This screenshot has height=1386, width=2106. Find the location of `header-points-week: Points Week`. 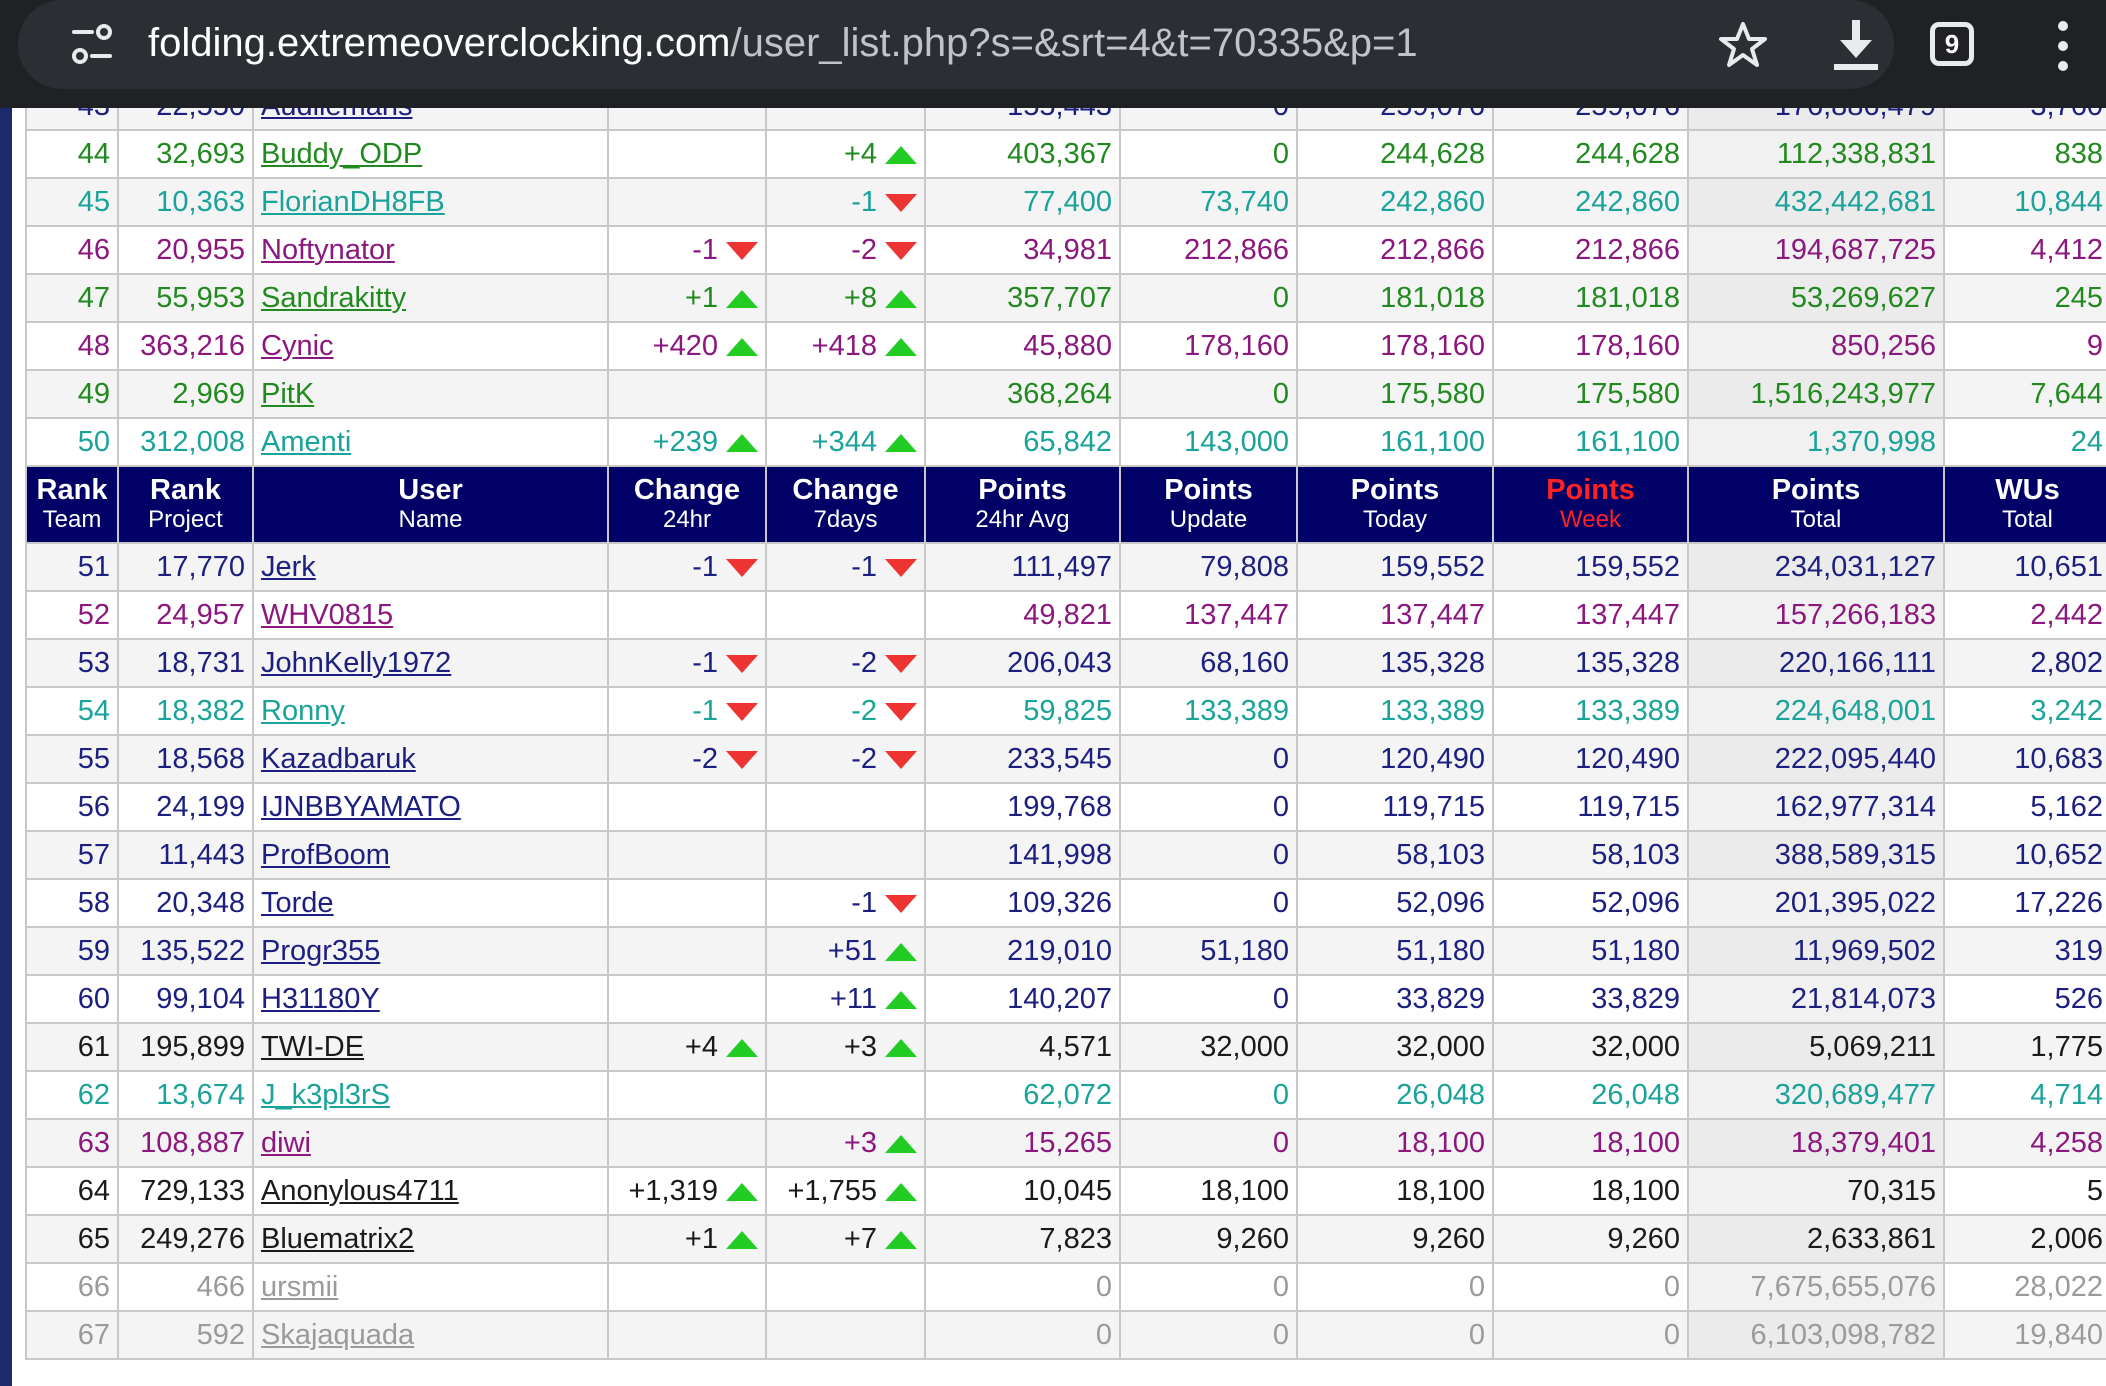

header-points-week: Points Week is located at coordinates (1590, 504).